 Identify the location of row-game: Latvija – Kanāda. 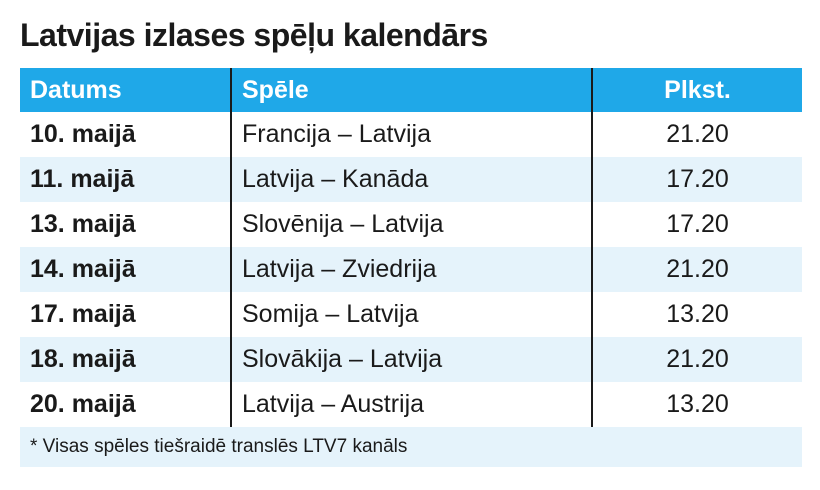
(412, 179).